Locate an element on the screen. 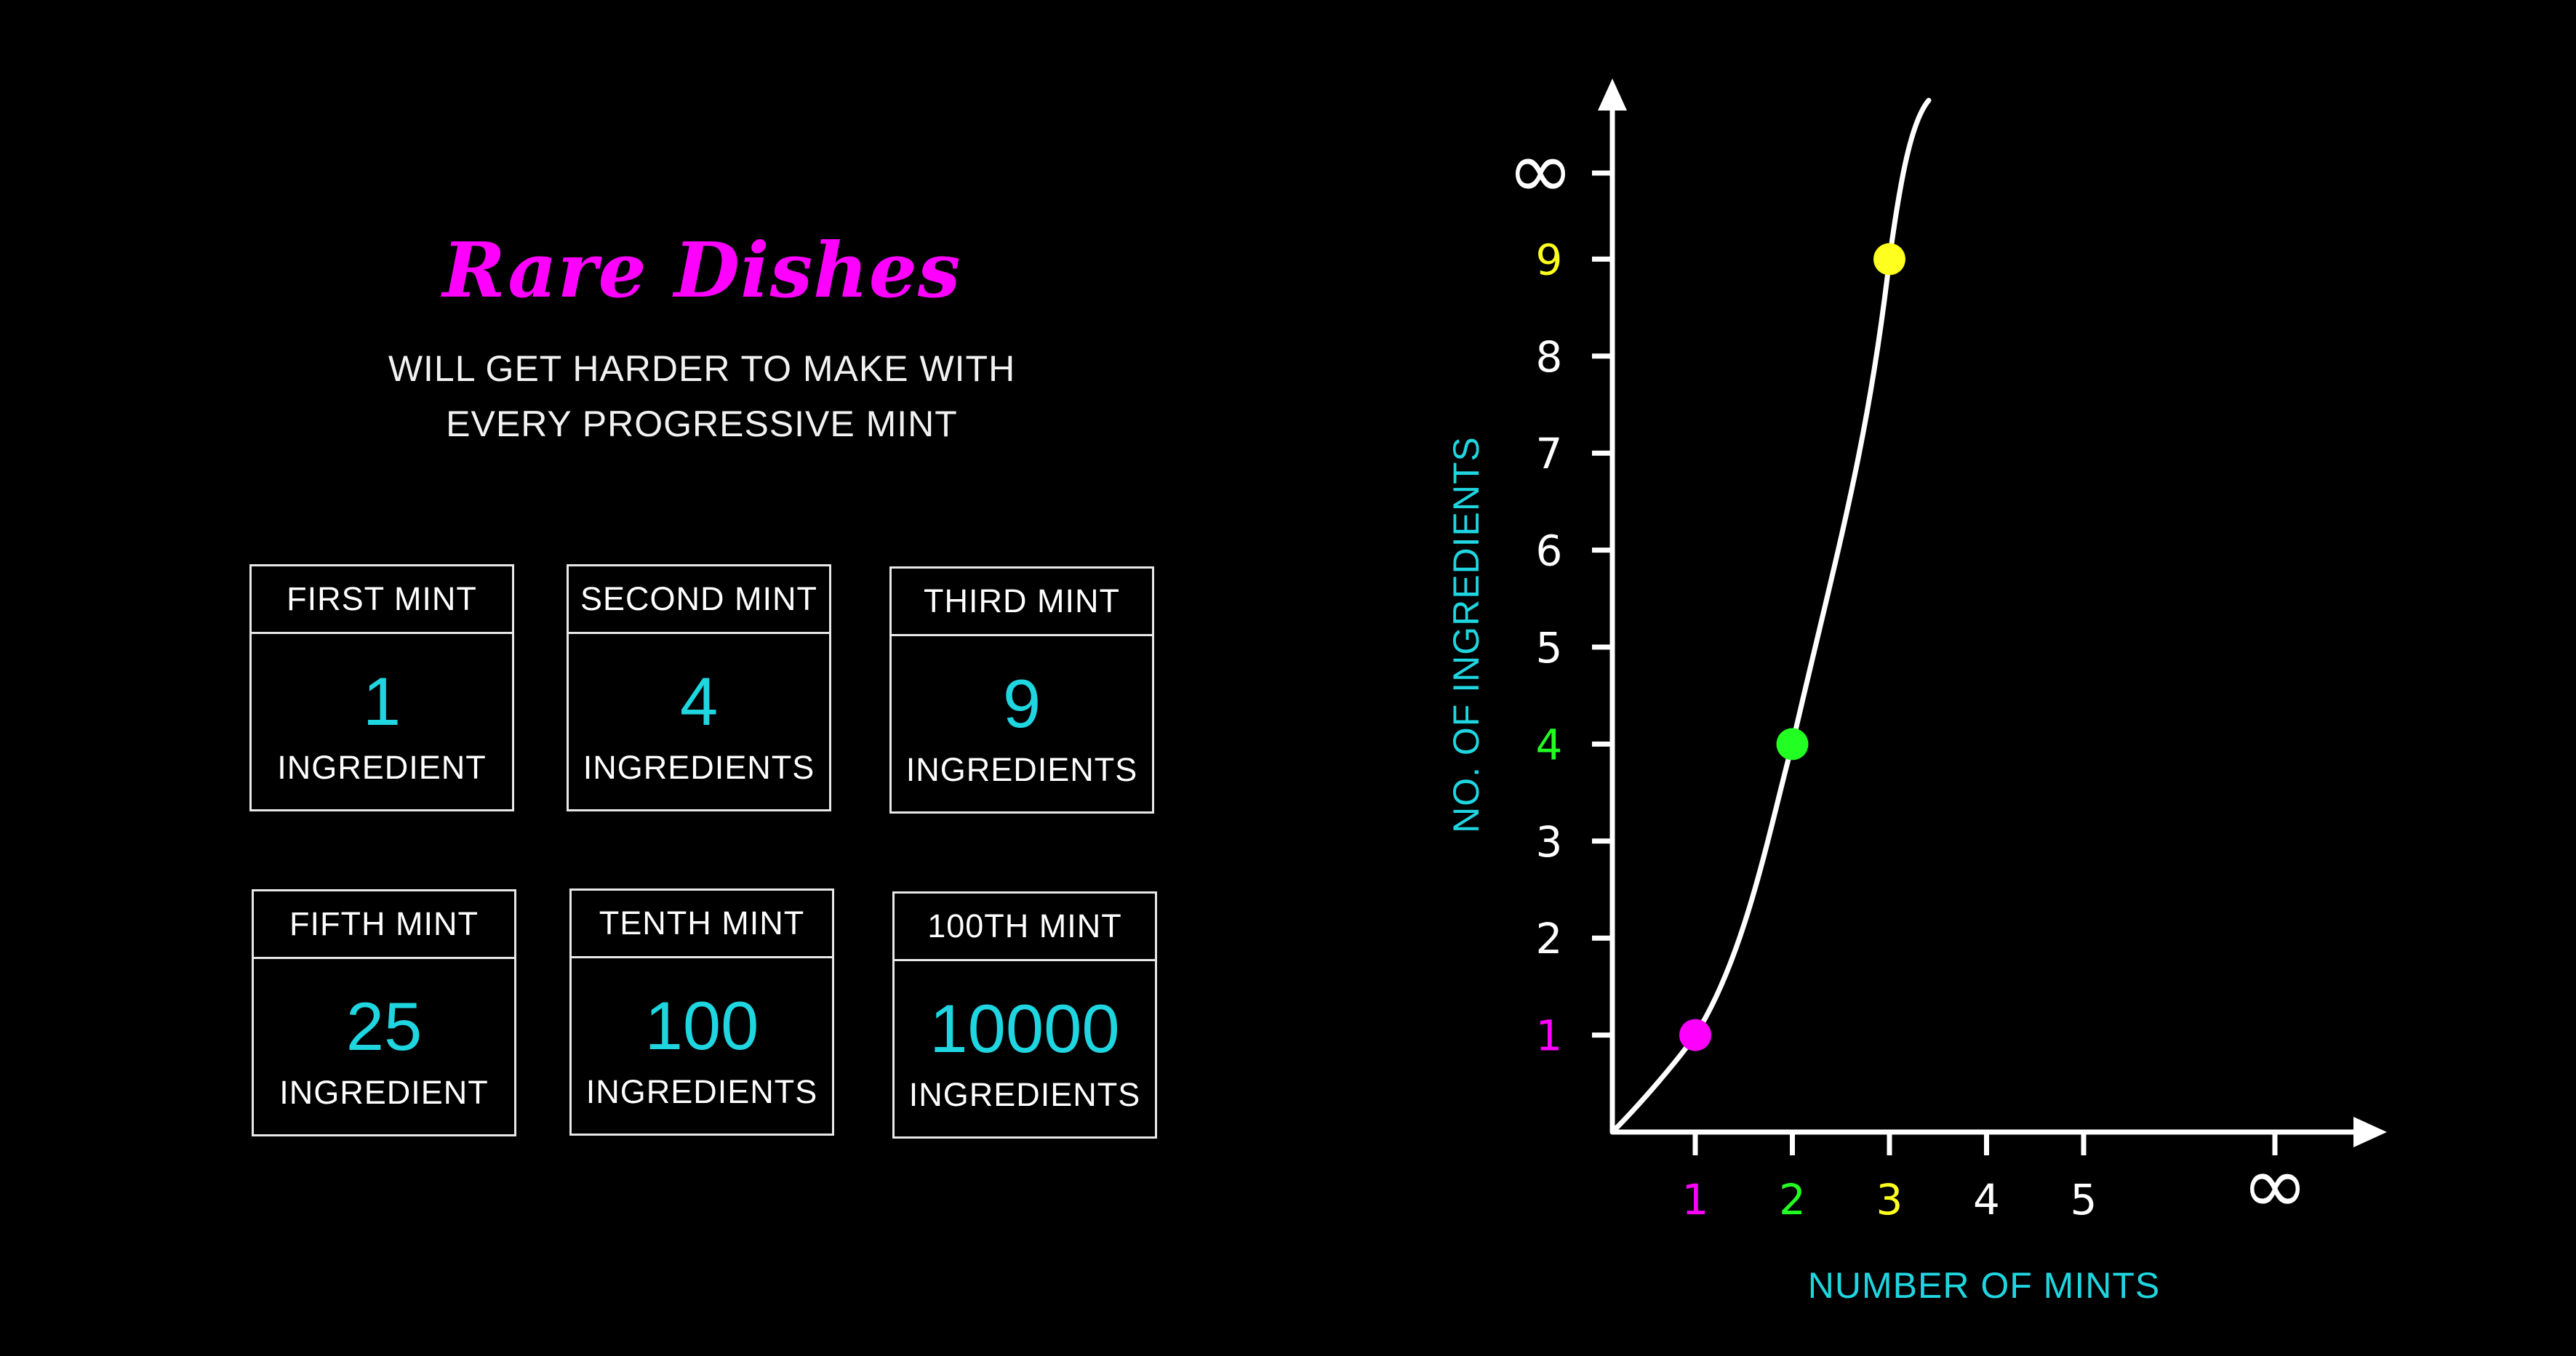 The height and width of the screenshot is (1356, 2576). card-100th-mint: 100TH MINT 10000 INGREDIENTS is located at coordinates (1024, 1015).